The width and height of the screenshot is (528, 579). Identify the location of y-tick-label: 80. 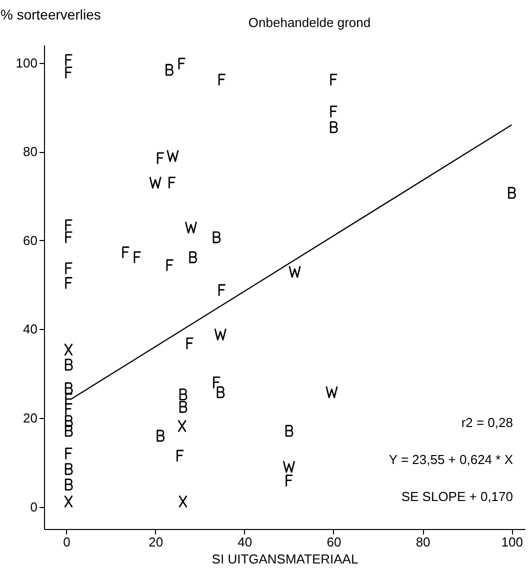
(30, 152).